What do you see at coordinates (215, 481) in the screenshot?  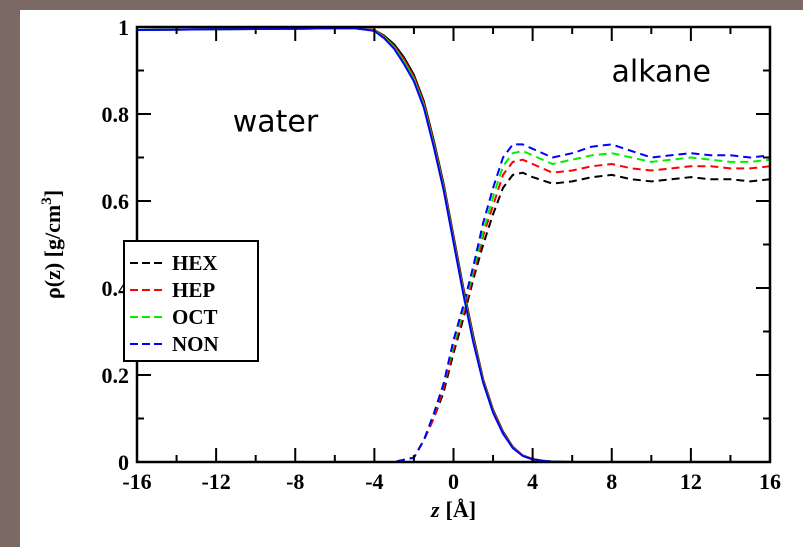 I see `x-tick-label: -12` at bounding box center [215, 481].